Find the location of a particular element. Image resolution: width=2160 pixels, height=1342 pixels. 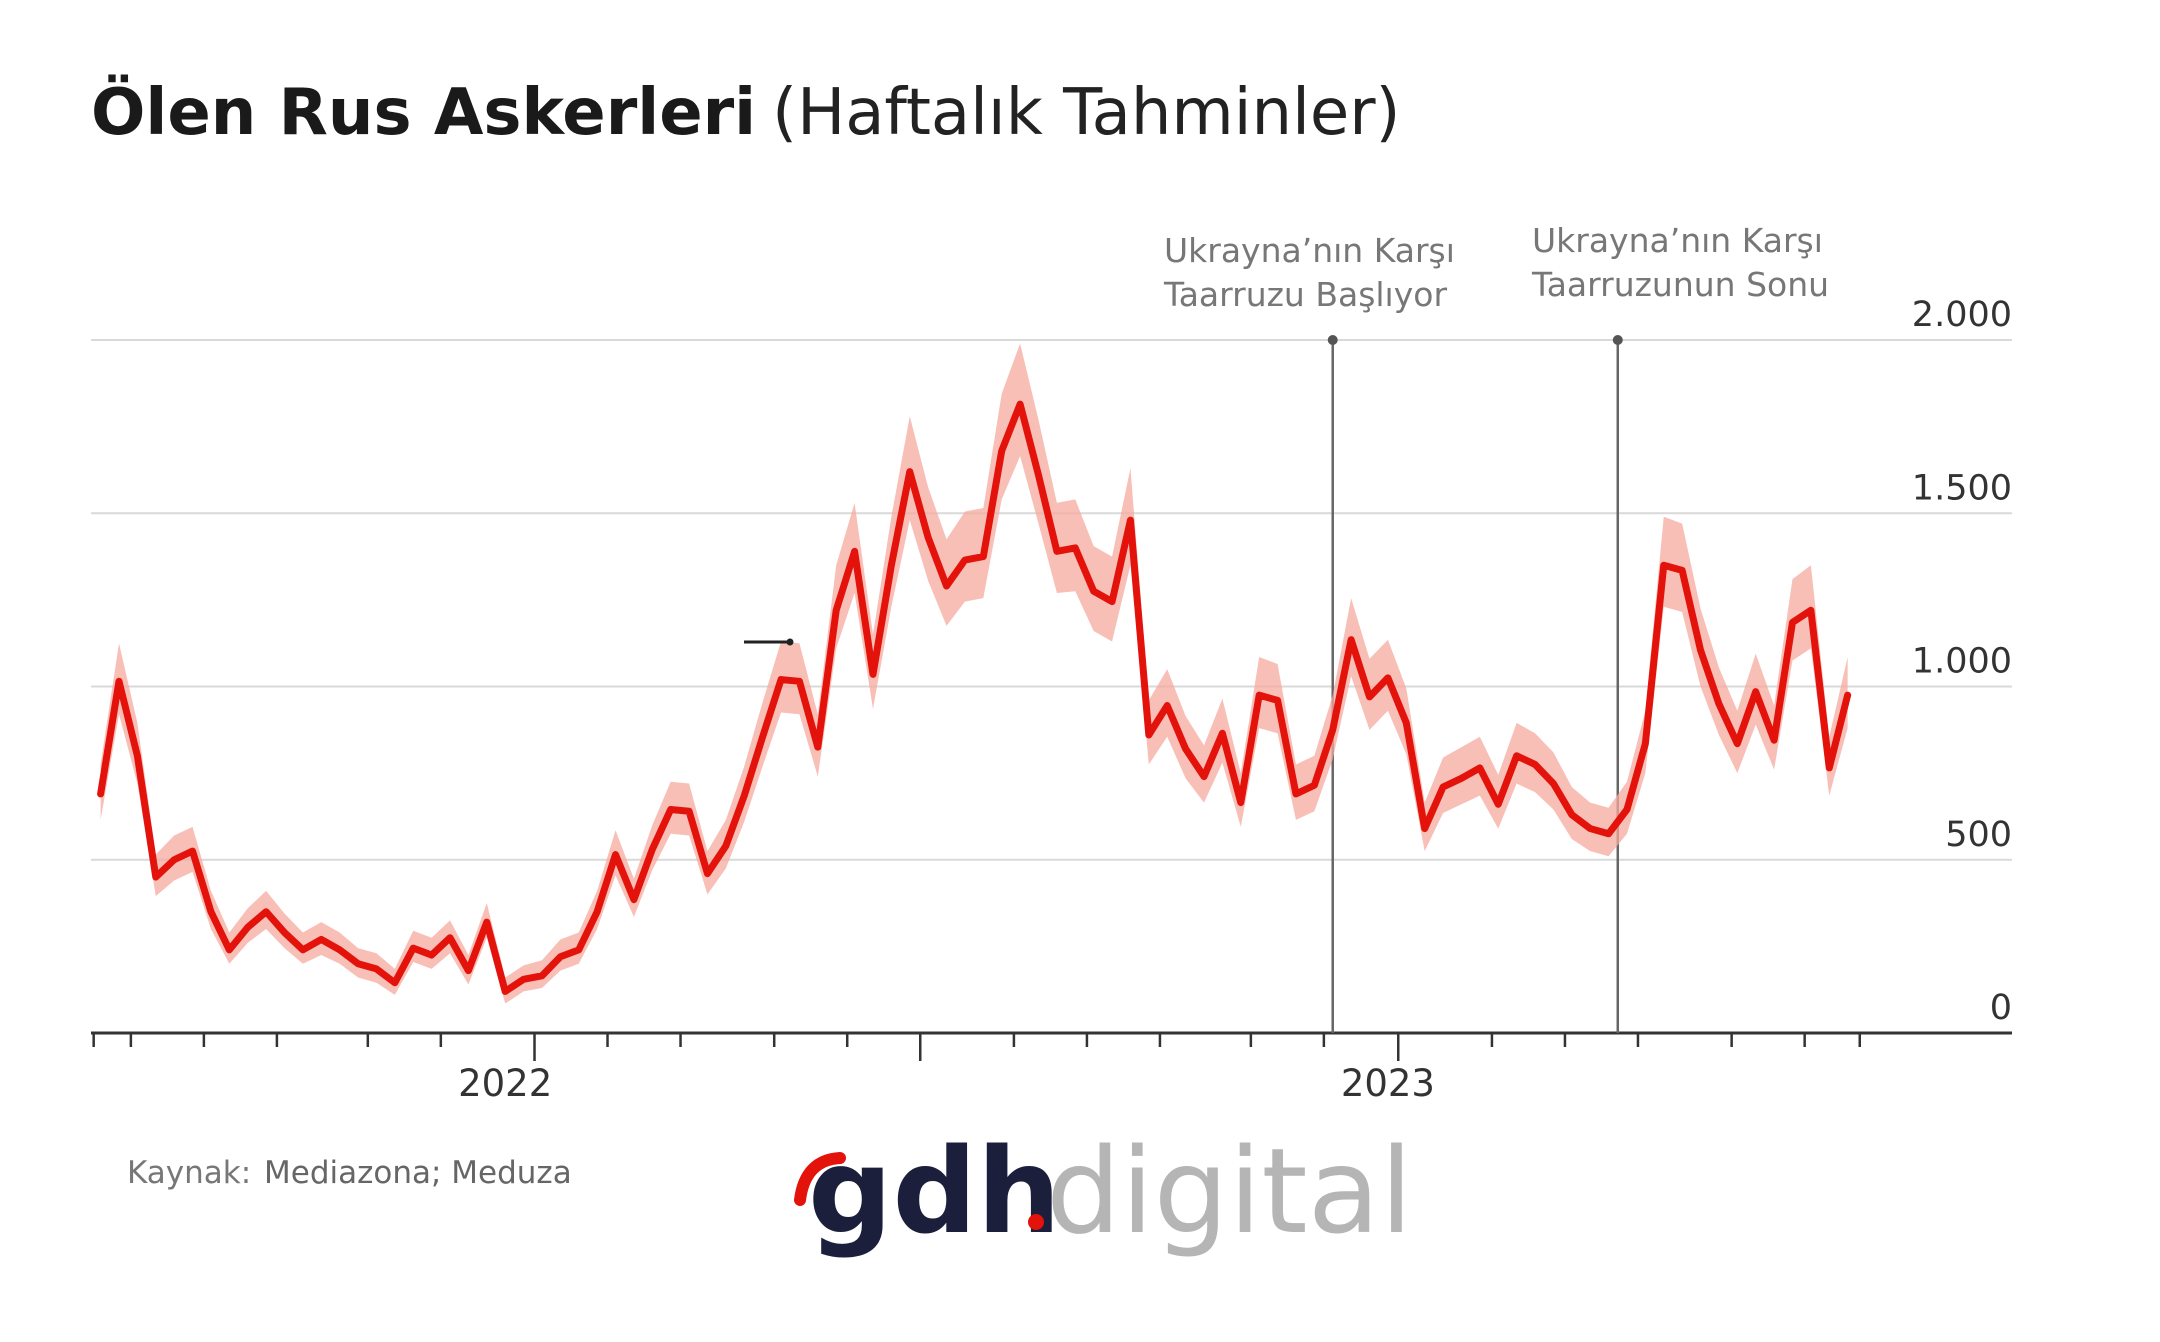

logo-suffix: digital is located at coordinates (1229, 1191).